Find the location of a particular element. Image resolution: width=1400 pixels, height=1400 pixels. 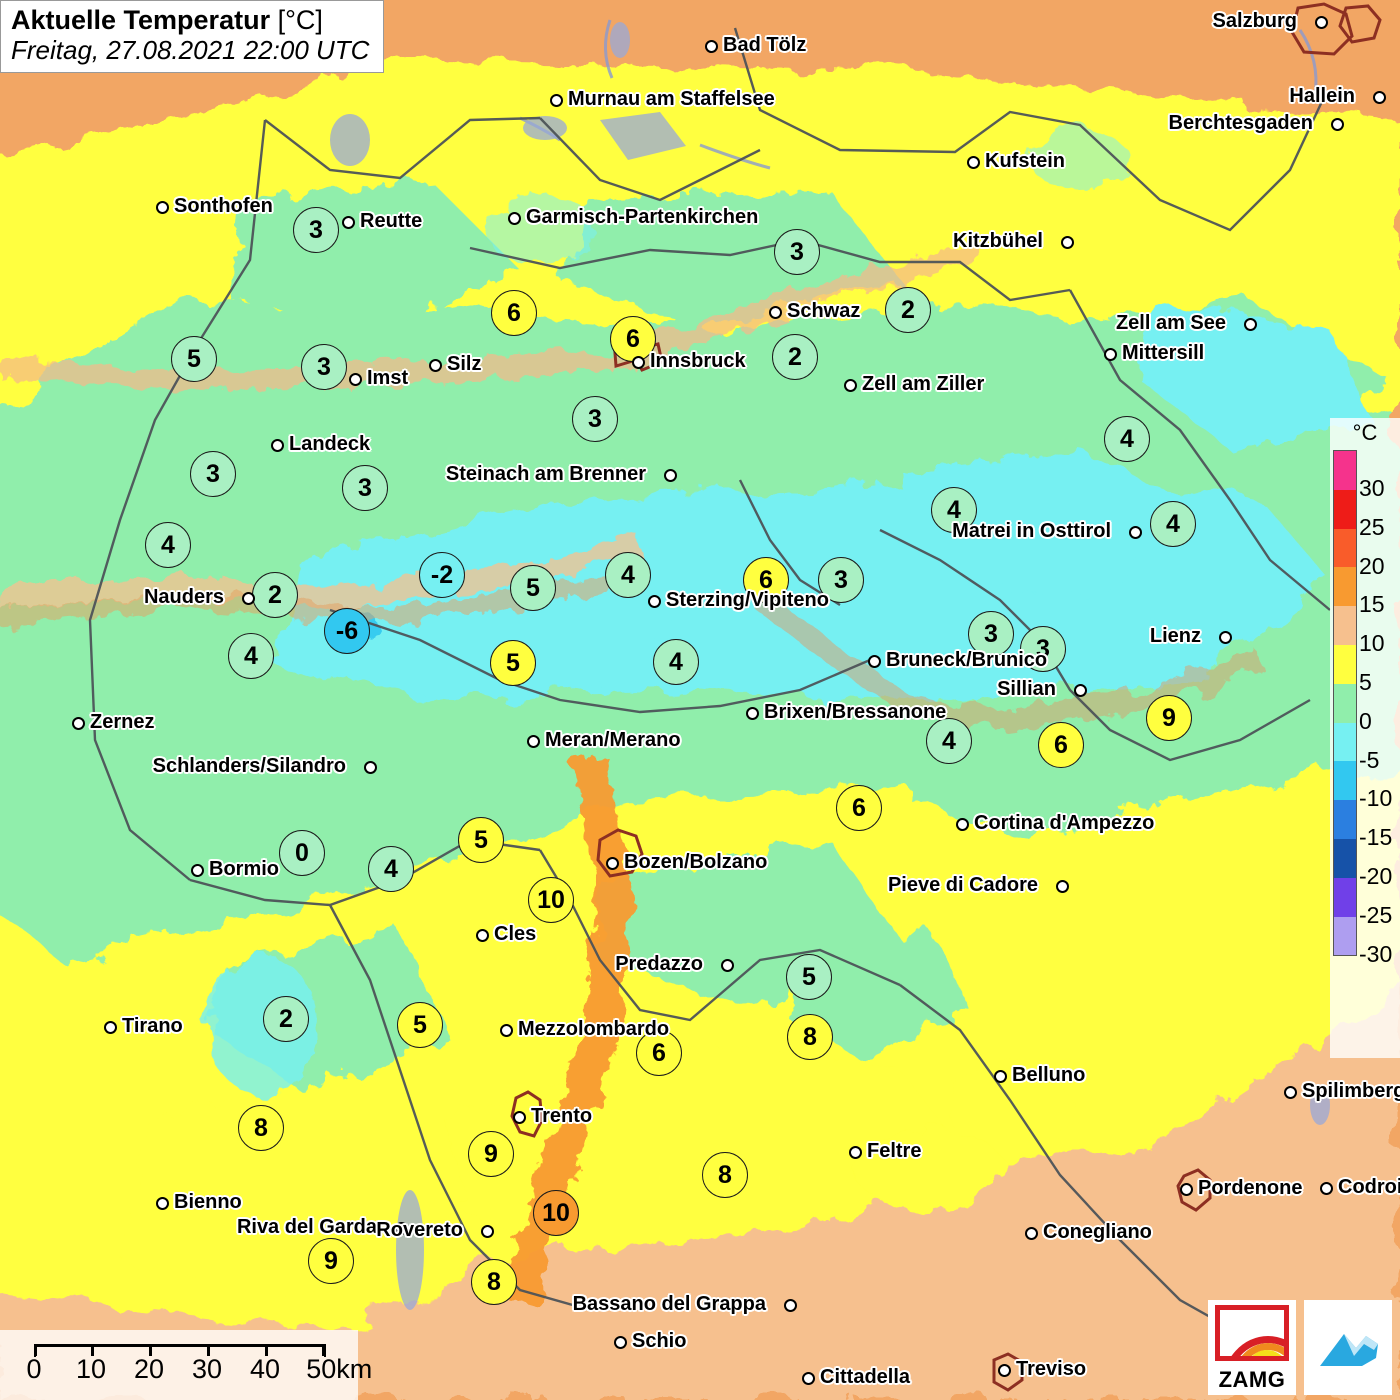

city-label: Innsbruck is located at coordinates (698, 361).